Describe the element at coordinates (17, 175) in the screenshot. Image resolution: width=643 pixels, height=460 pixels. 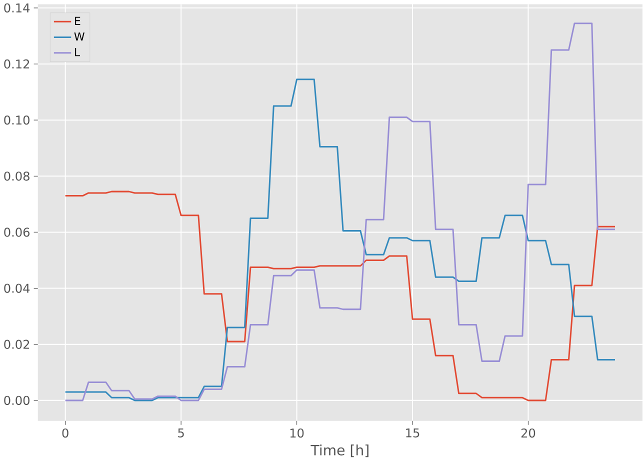
I see `y-tick-label: 0.08` at that location.